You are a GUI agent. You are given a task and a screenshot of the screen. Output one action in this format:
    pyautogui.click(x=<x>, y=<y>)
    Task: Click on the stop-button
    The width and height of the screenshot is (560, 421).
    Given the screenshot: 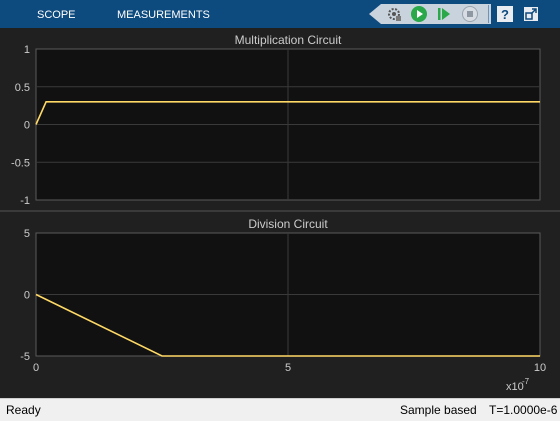 What is the action you would take?
    pyautogui.click(x=470, y=14)
    